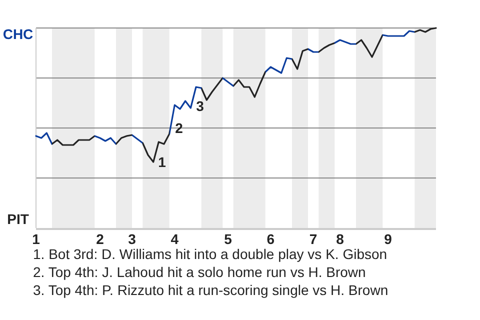  I want to click on annotation: 2, so click(179, 128).